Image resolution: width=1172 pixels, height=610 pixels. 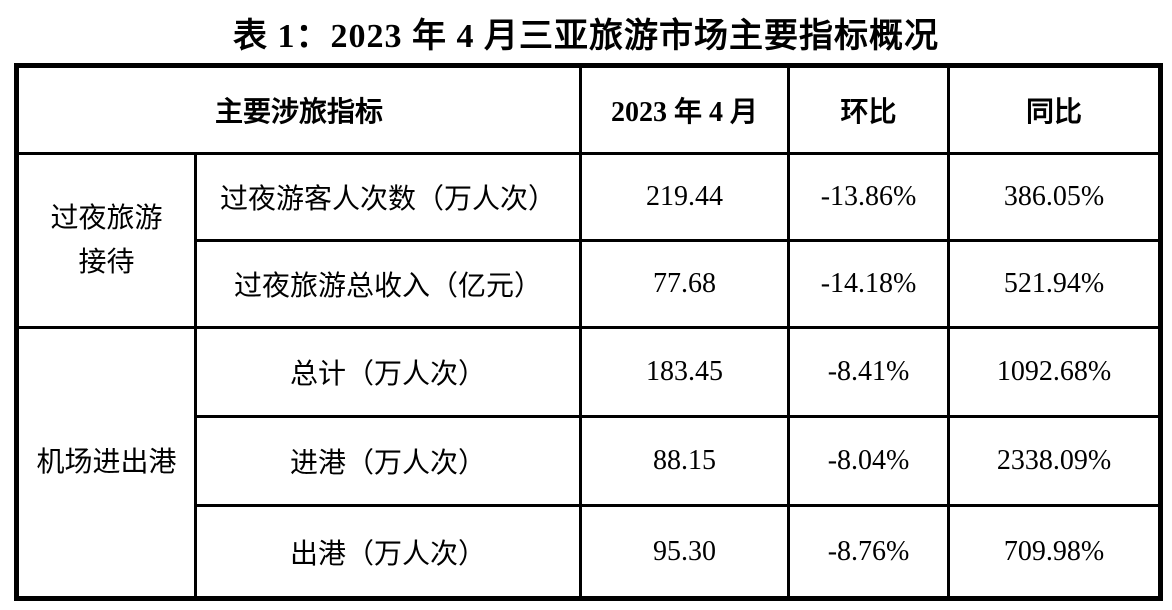 I want to click on cell-mom: -14.18%, so click(x=869, y=284).